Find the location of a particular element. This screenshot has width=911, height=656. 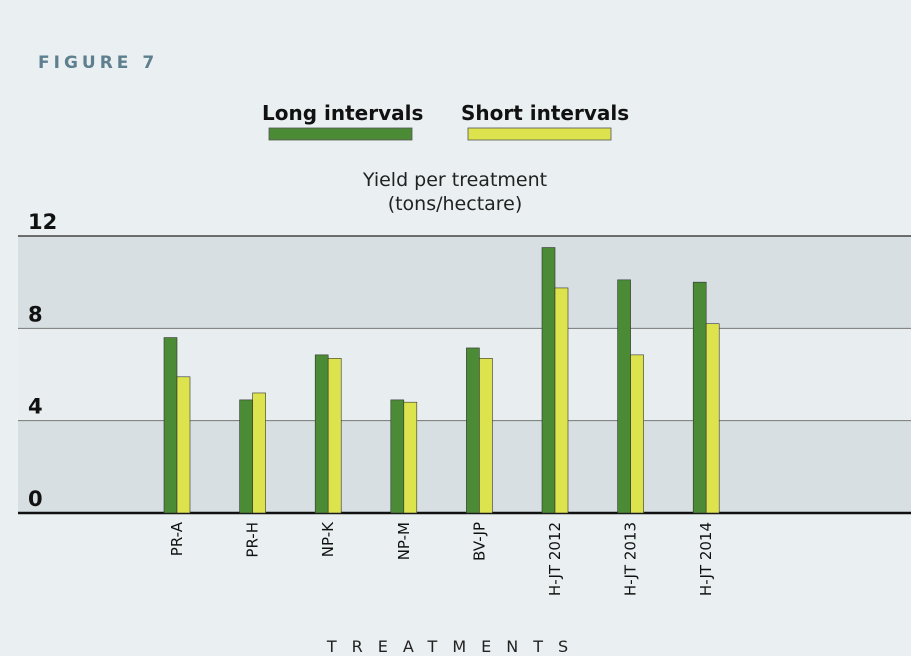

x-tick-label: NP-K is located at coordinates (328, 539).